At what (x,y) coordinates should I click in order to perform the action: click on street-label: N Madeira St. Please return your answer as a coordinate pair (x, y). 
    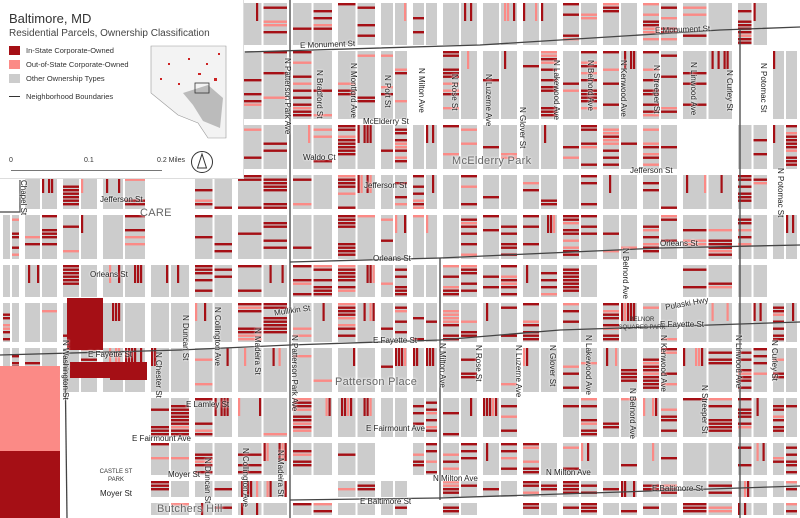
    Looking at the image, I should click on (280, 473).